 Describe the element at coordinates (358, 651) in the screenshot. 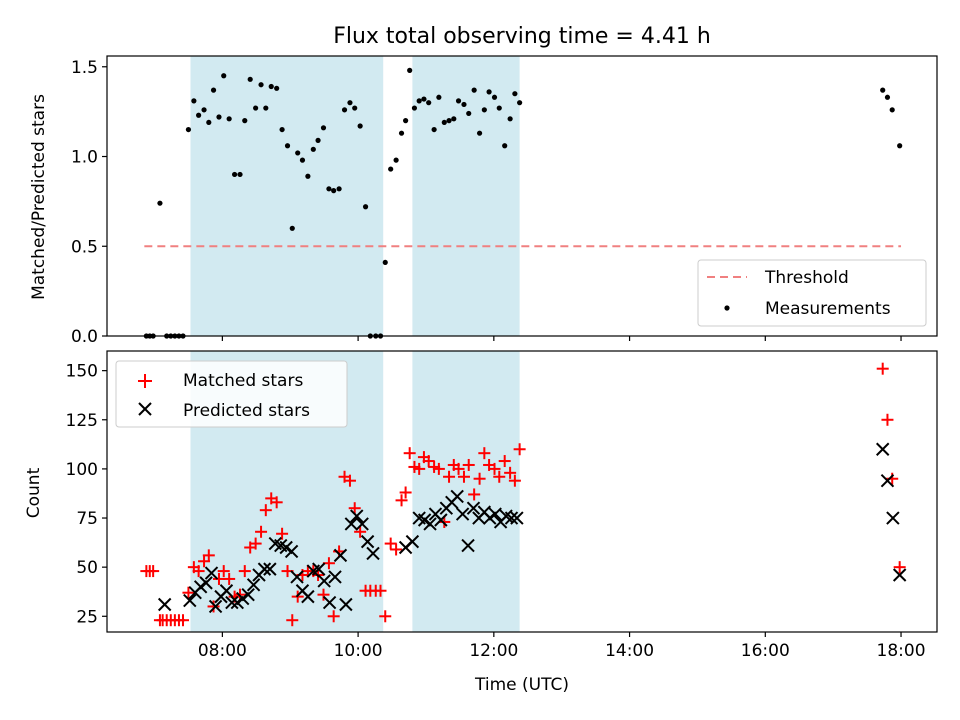

I see `x-tick-label: 10:00` at that location.